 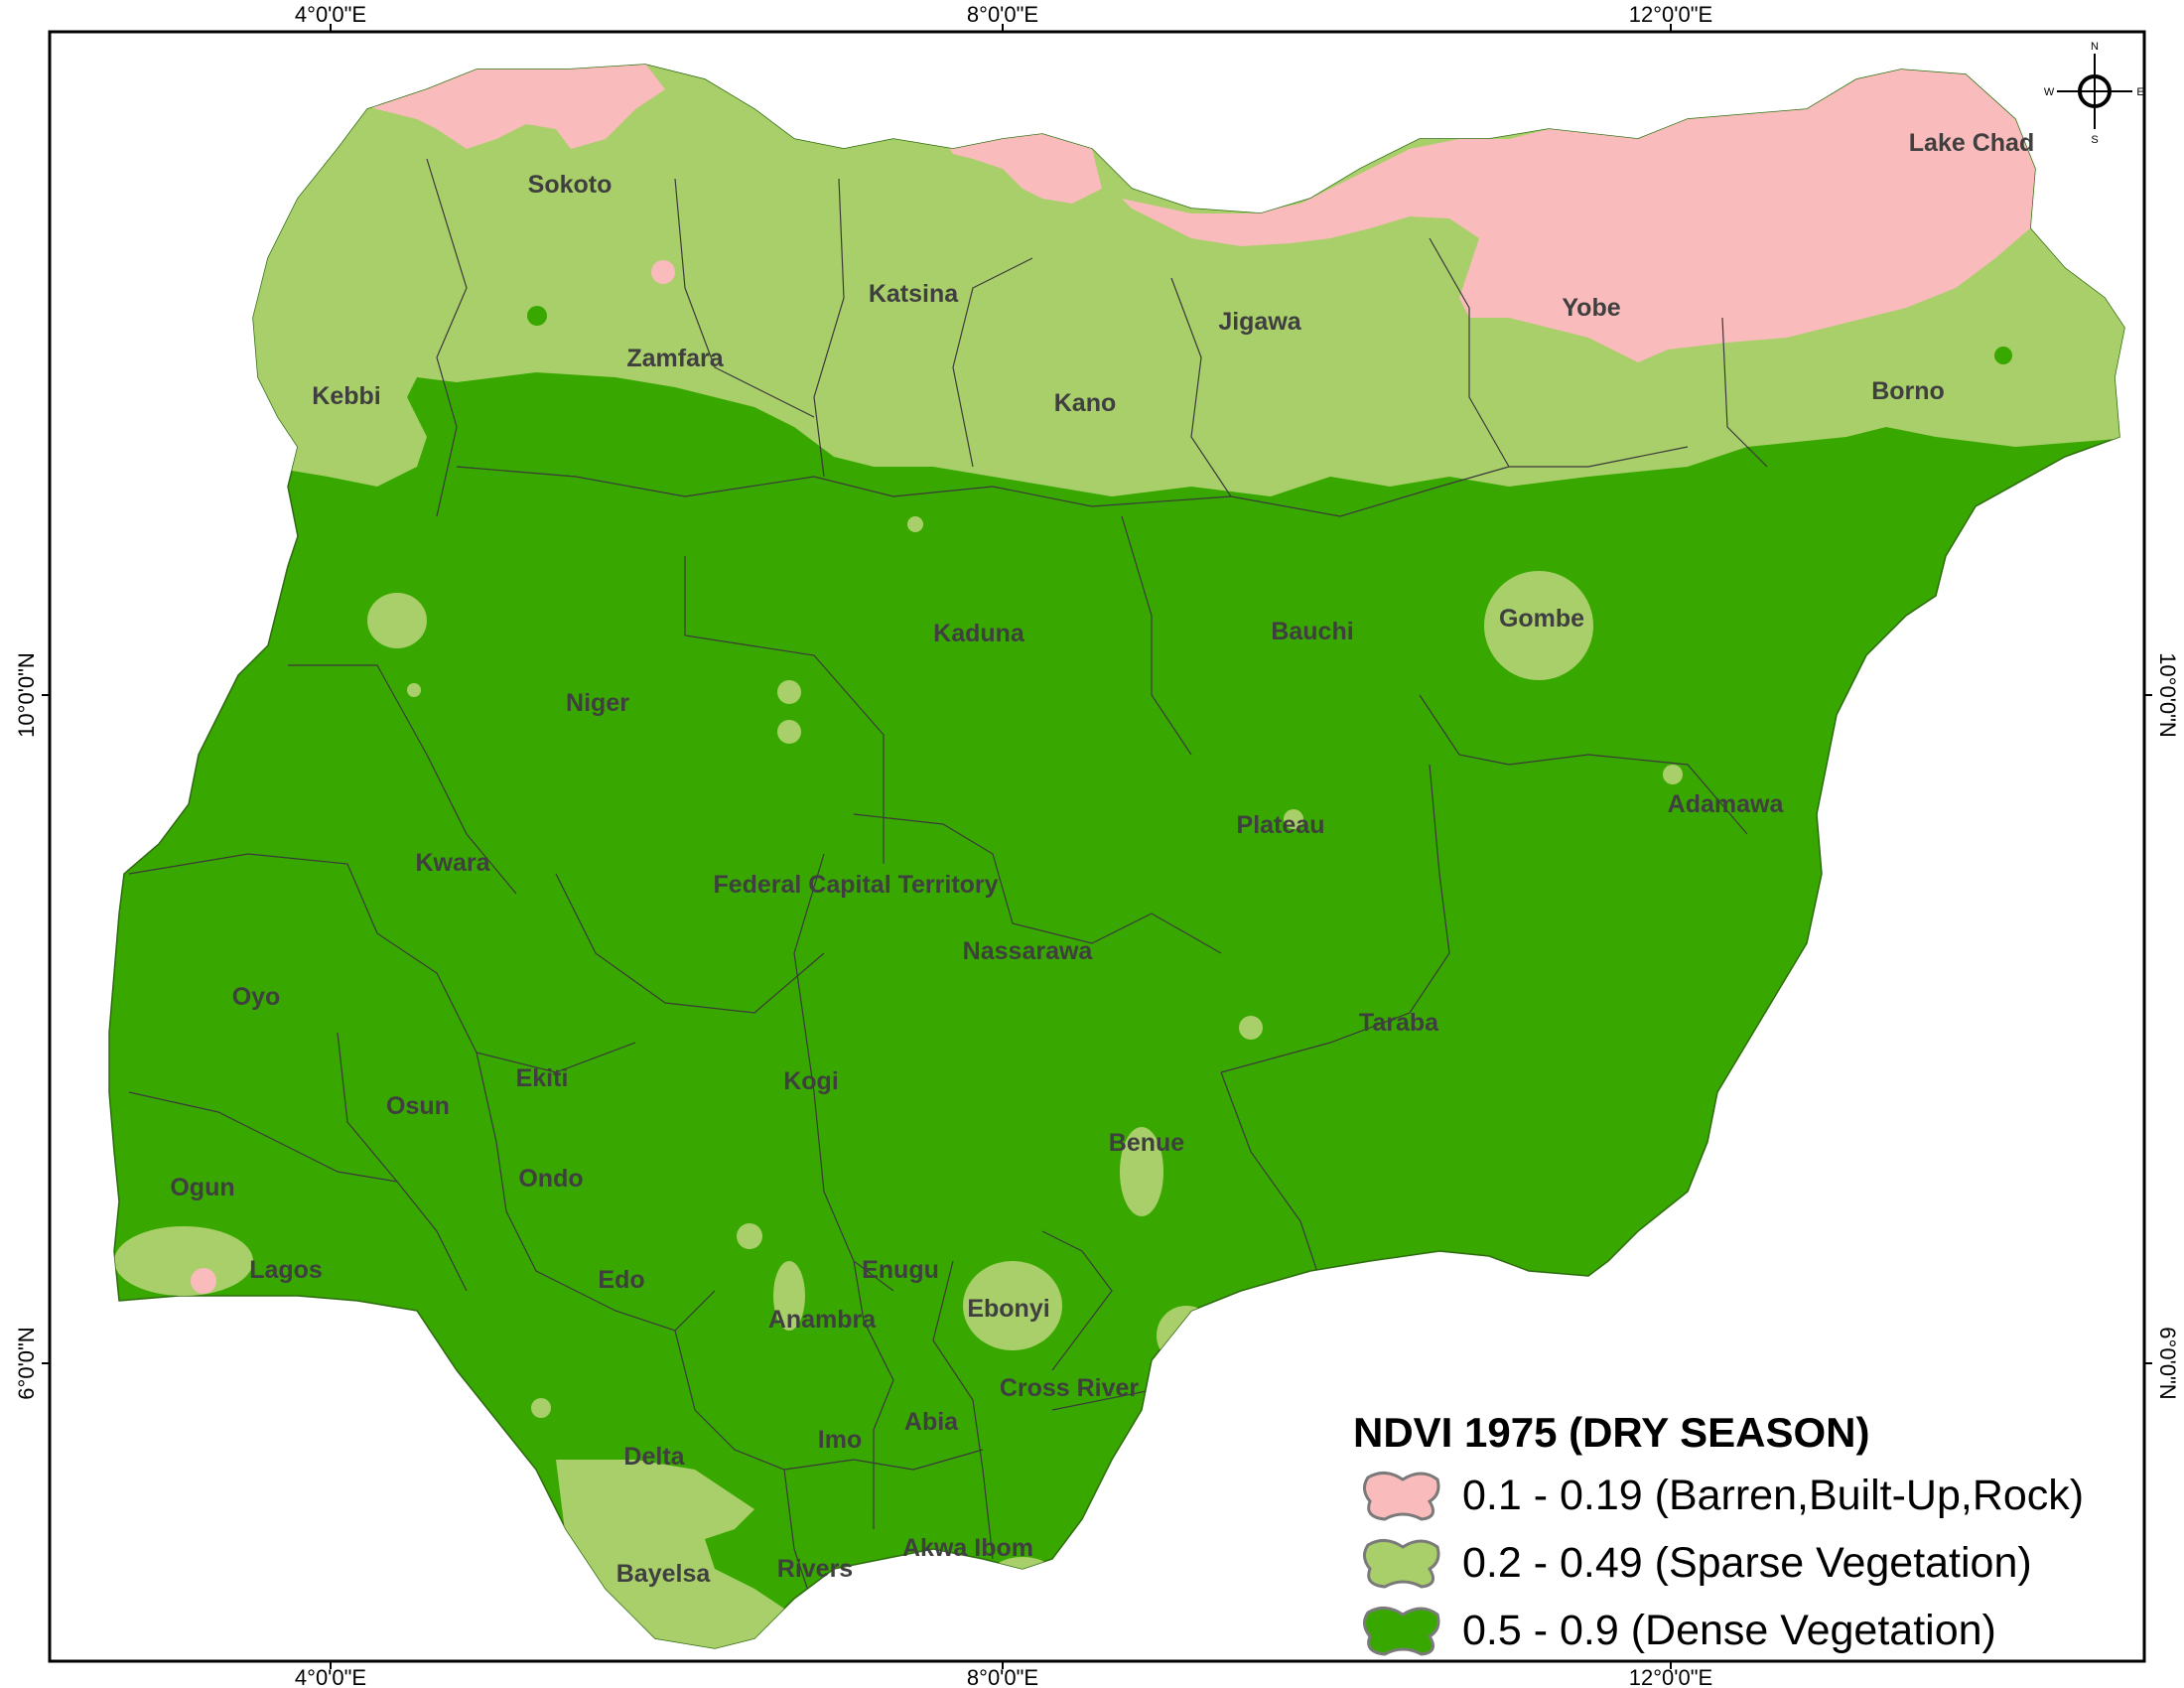 I want to click on compass-e: E, so click(x=2139, y=92).